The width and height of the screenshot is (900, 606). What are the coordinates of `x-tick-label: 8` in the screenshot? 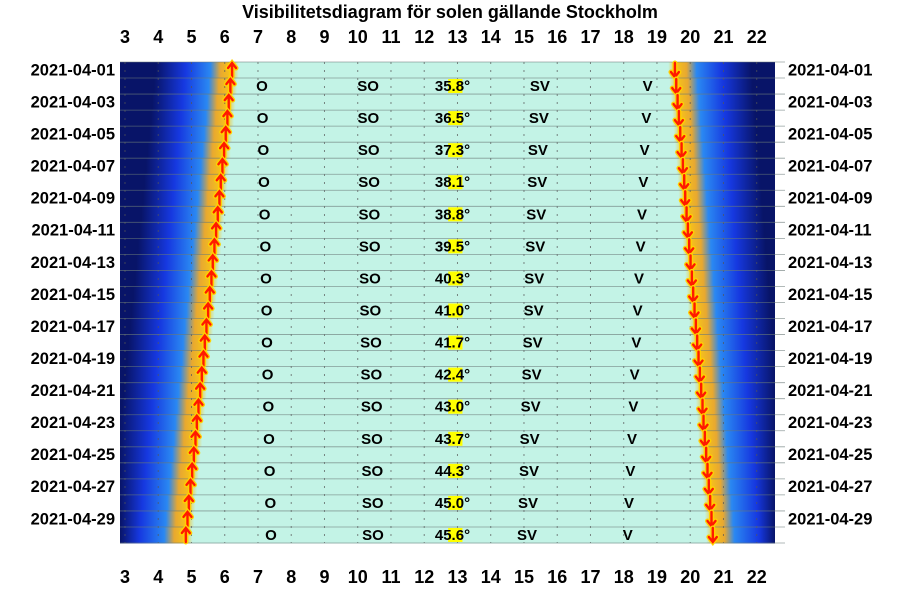 It's located at (291, 37).